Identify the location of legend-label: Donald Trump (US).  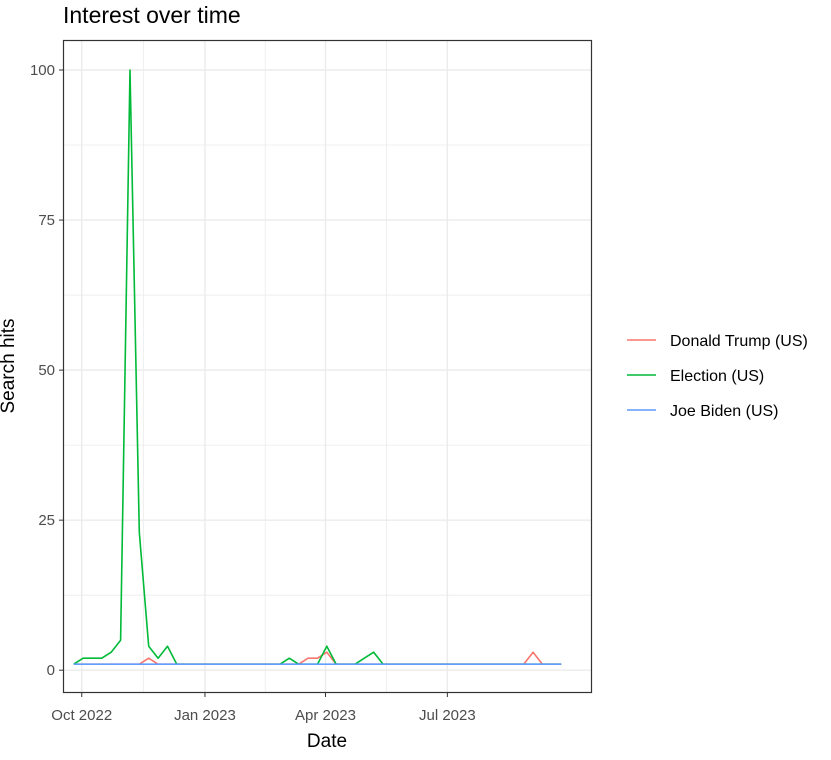
(739, 341).